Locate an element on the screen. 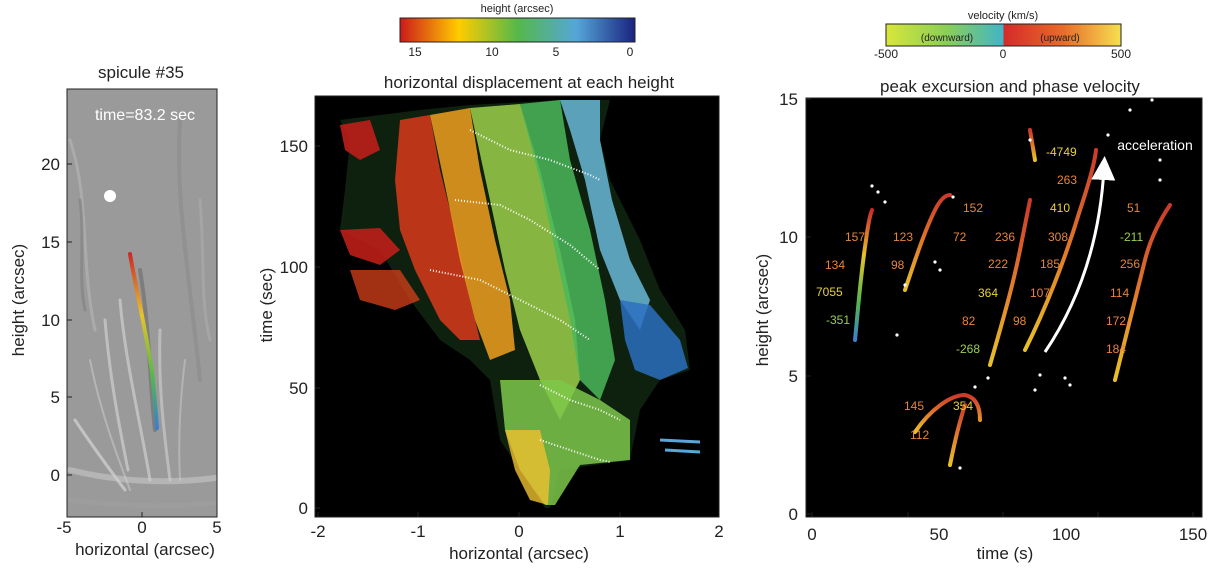 The height and width of the screenshot is (568, 1212). velocity-label: 134 is located at coordinates (835, 265).